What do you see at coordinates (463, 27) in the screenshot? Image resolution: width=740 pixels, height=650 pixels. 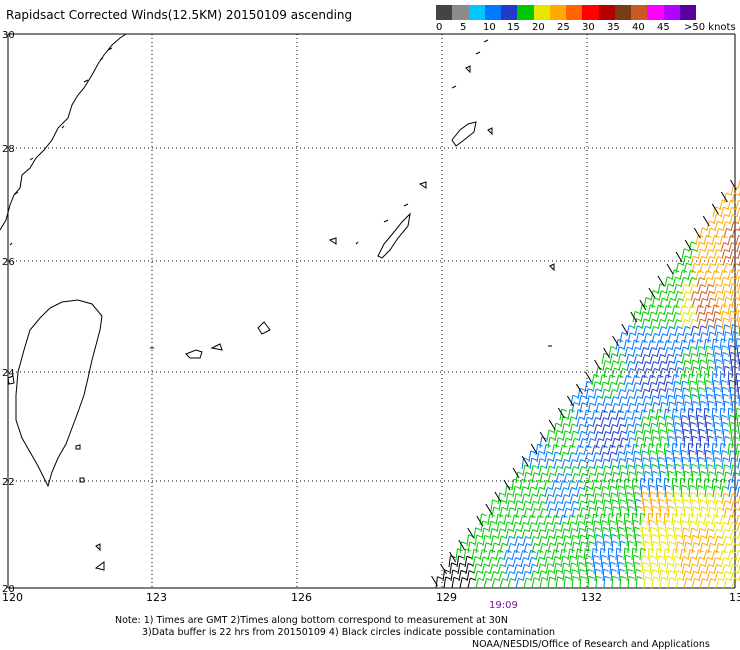 I see `scale-label-1: 5` at bounding box center [463, 27].